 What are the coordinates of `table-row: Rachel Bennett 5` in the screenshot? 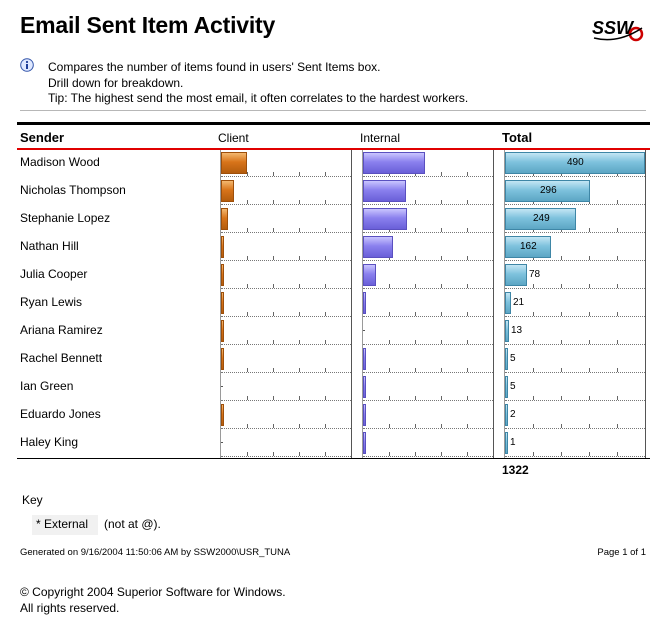 It's located at (327, 360).